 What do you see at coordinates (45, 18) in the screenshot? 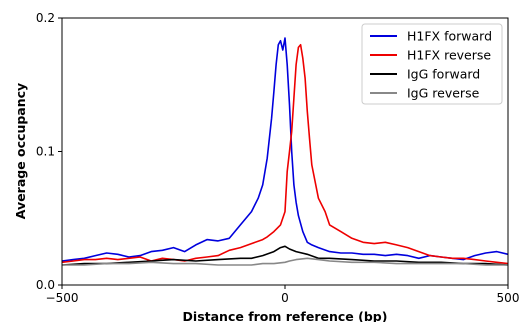
I see `y-tick-label: 0.2` at bounding box center [45, 18].